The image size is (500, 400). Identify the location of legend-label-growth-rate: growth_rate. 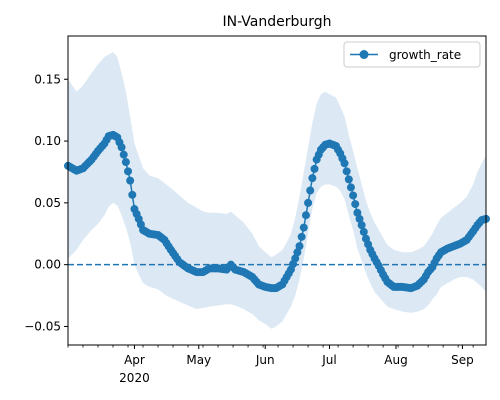
(425, 55).